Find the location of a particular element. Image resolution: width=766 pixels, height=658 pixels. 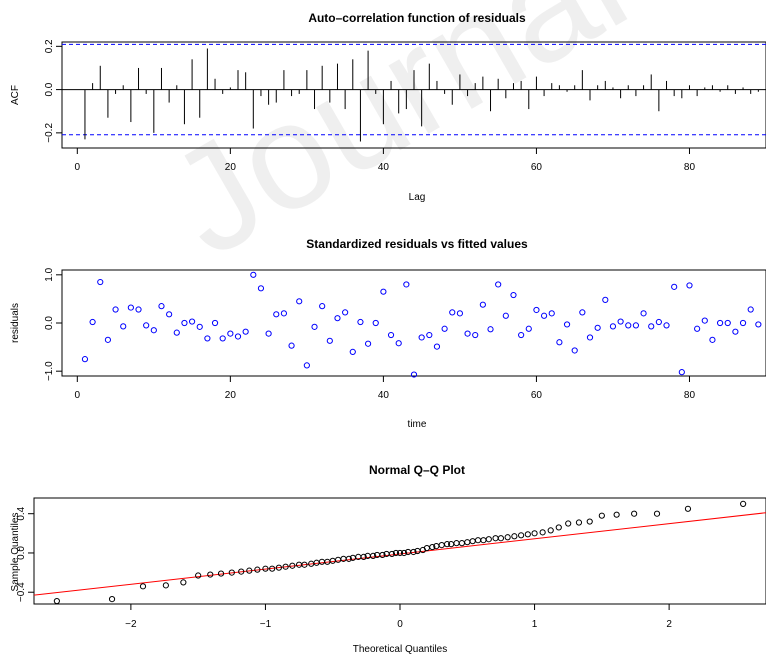

x-tick-label: 1 is located at coordinates (535, 624).